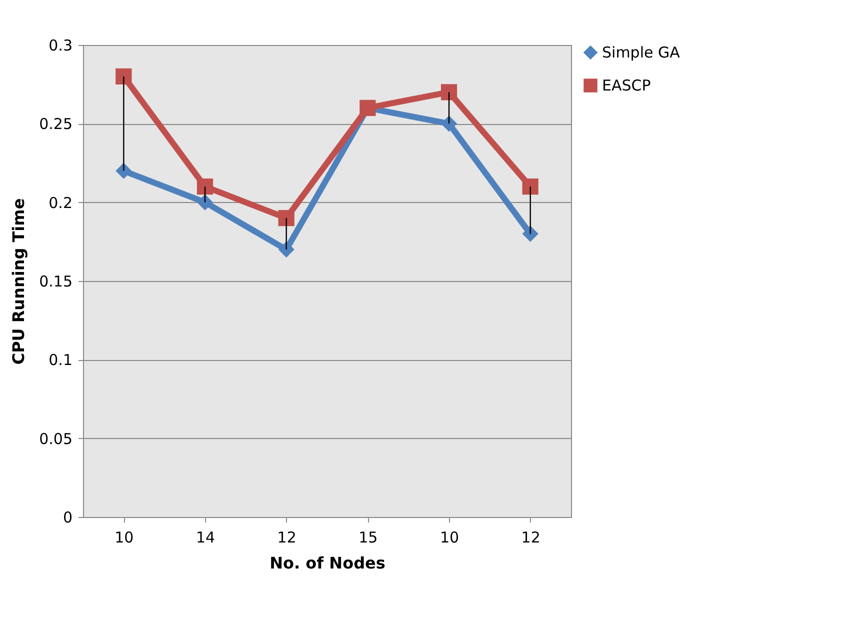  I want to click on y-tick-label: 0.05, so click(55, 439).